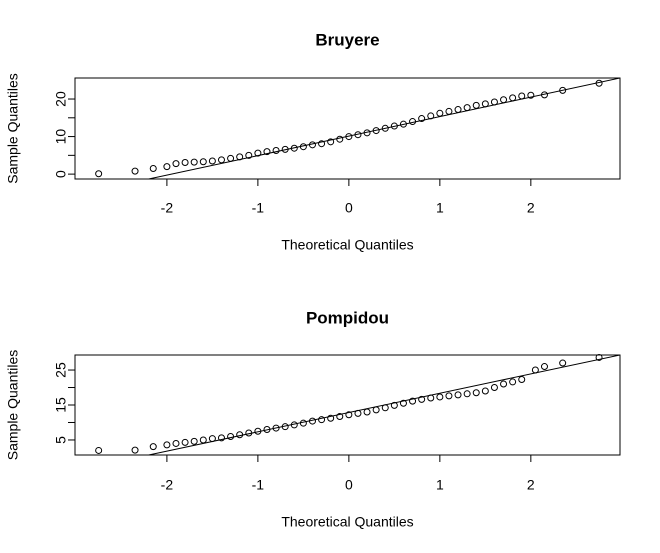 This screenshot has height=553, width=660. I want to click on x-tick-label: 1, so click(440, 208).